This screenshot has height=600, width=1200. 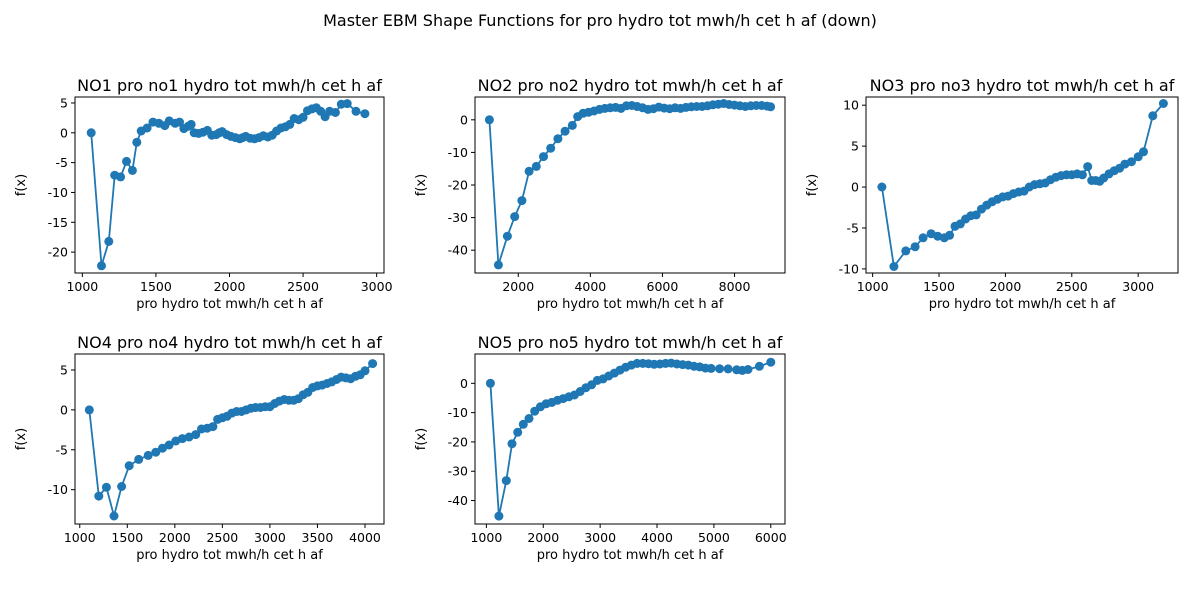 I want to click on subplot-title: NO4 pro no4 hydro tot mwh/h cet h af, so click(x=229, y=342).